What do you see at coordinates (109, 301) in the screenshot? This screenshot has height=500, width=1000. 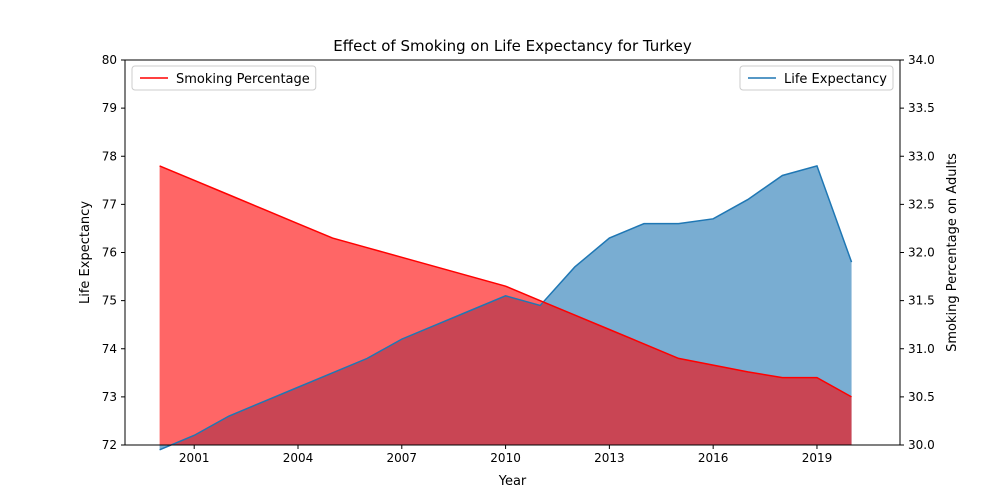 I see `left-tick-label: 75` at bounding box center [109, 301].